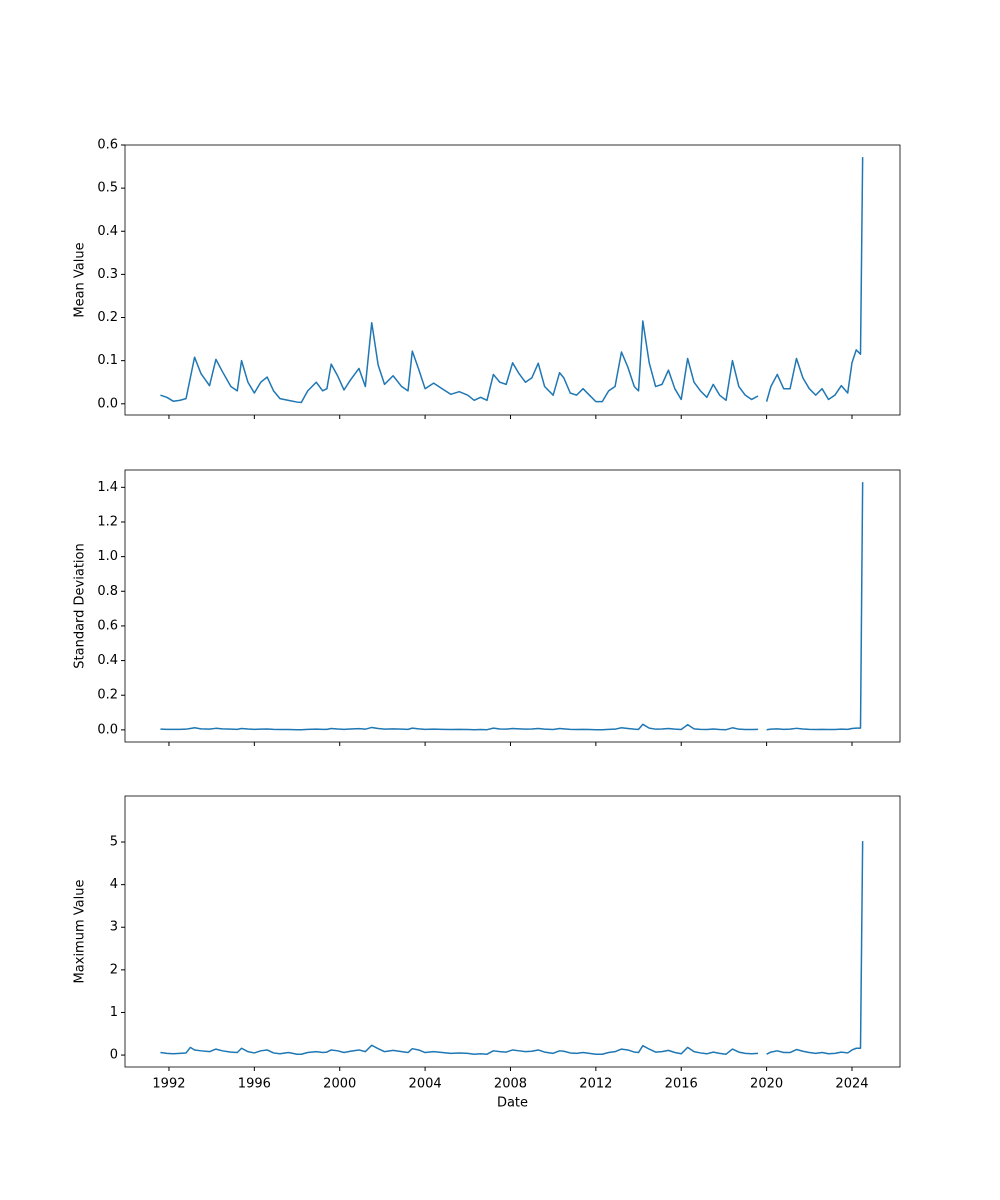 Image resolution: width=1000 pixels, height=1200 pixels. What do you see at coordinates (114, 1055) in the screenshot?
I see `y-tick-label: 0` at bounding box center [114, 1055].